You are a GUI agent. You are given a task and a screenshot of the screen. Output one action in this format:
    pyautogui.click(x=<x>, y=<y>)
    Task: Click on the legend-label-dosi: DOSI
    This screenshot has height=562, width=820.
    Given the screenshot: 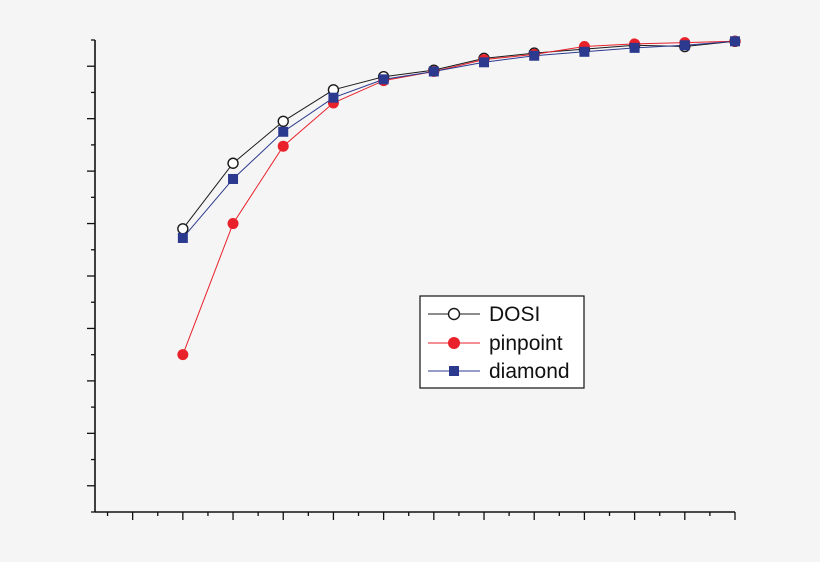 What is the action you would take?
    pyautogui.click(x=514, y=314)
    